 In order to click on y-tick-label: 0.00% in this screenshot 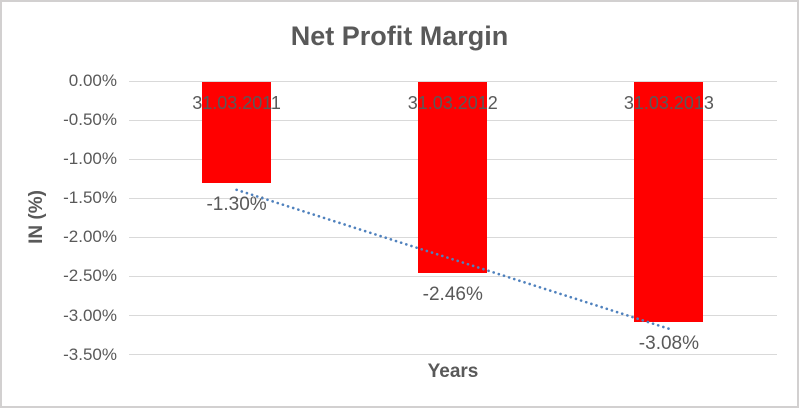, I will do `click(92, 81)`.